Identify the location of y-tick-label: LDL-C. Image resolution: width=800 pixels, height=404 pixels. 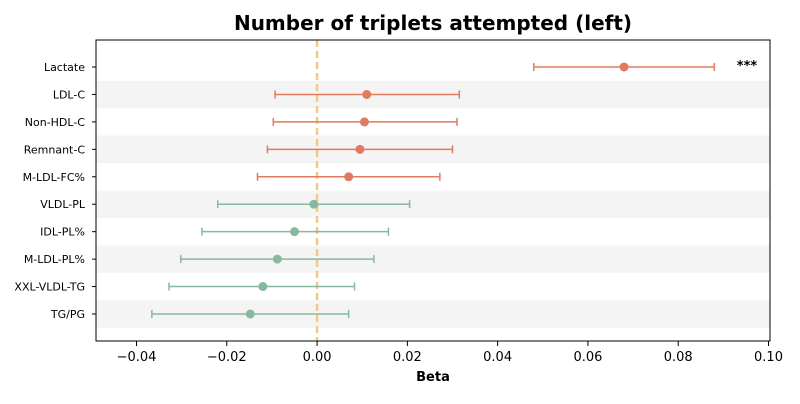
(69, 94).